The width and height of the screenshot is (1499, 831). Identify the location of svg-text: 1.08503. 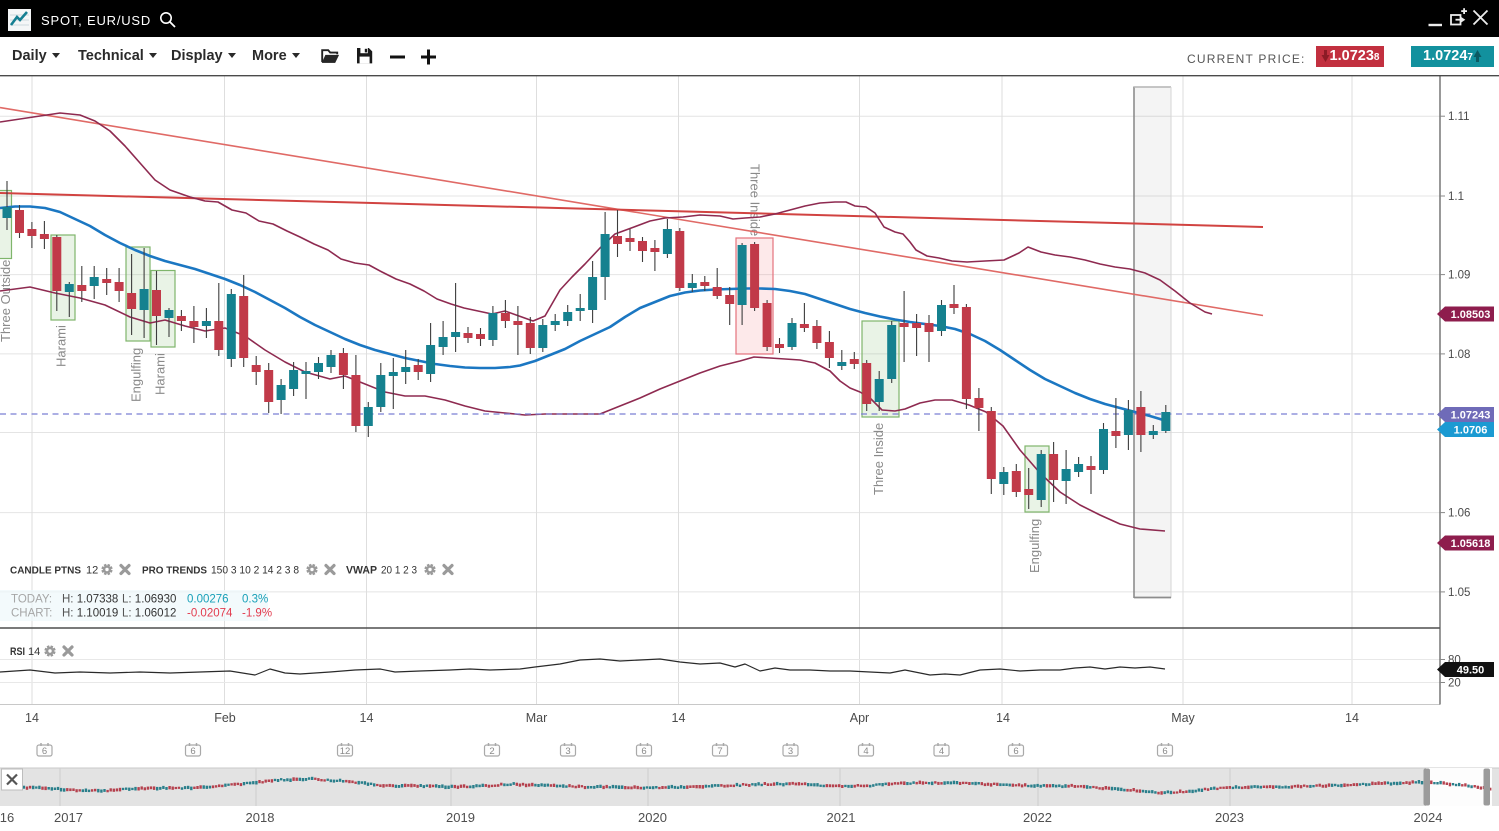
(1471, 315).